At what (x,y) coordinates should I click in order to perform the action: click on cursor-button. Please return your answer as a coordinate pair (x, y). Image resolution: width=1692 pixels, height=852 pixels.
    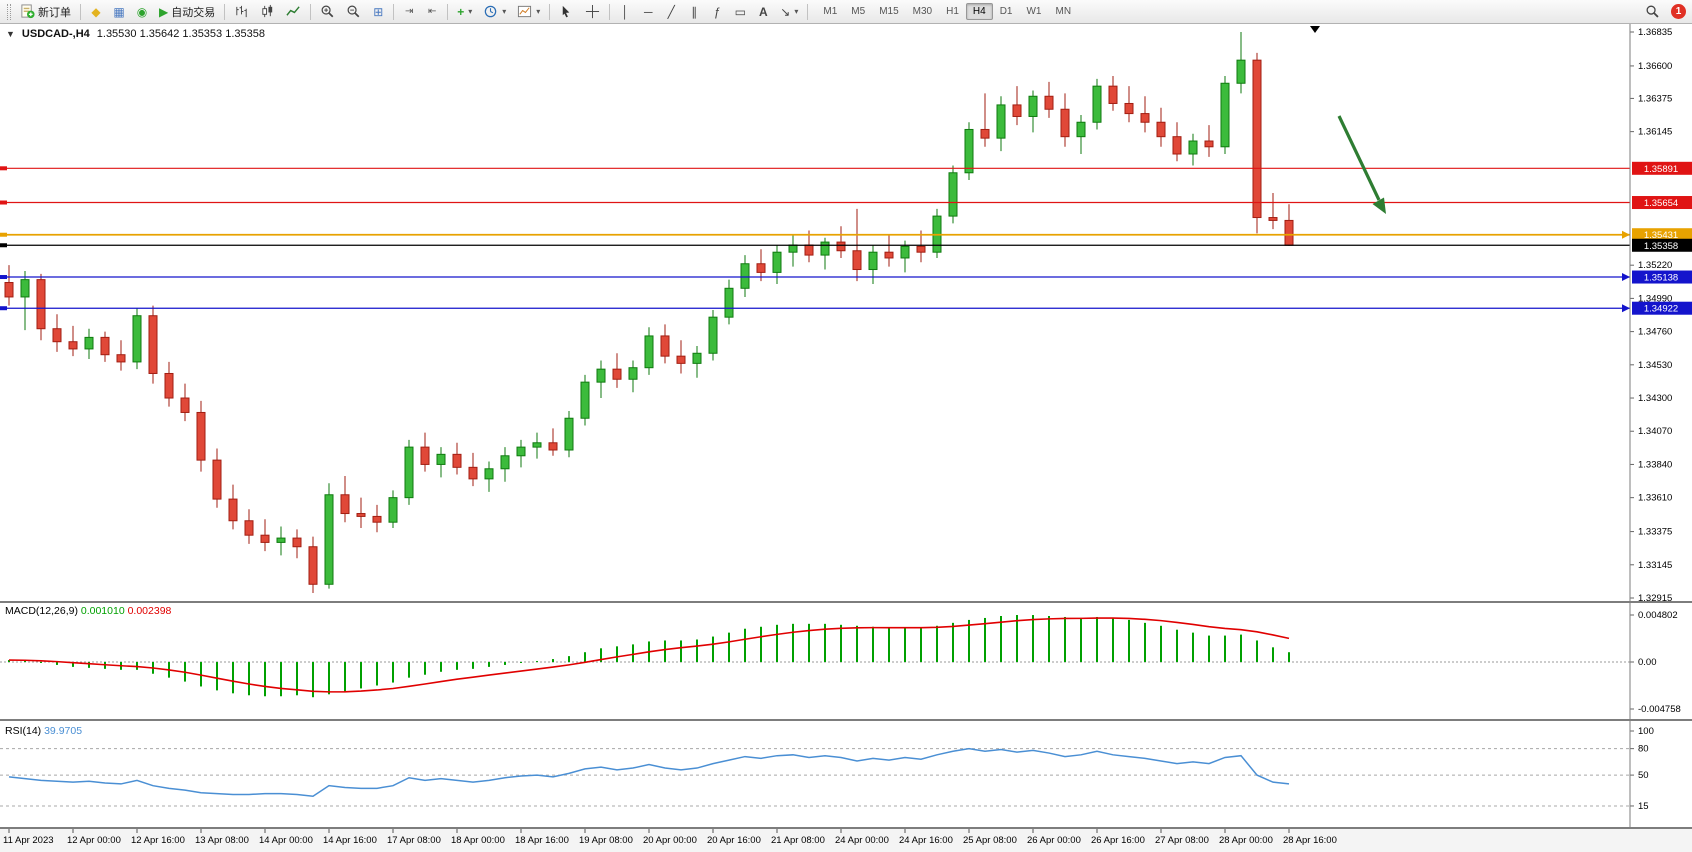
    Looking at the image, I should click on (566, 12).